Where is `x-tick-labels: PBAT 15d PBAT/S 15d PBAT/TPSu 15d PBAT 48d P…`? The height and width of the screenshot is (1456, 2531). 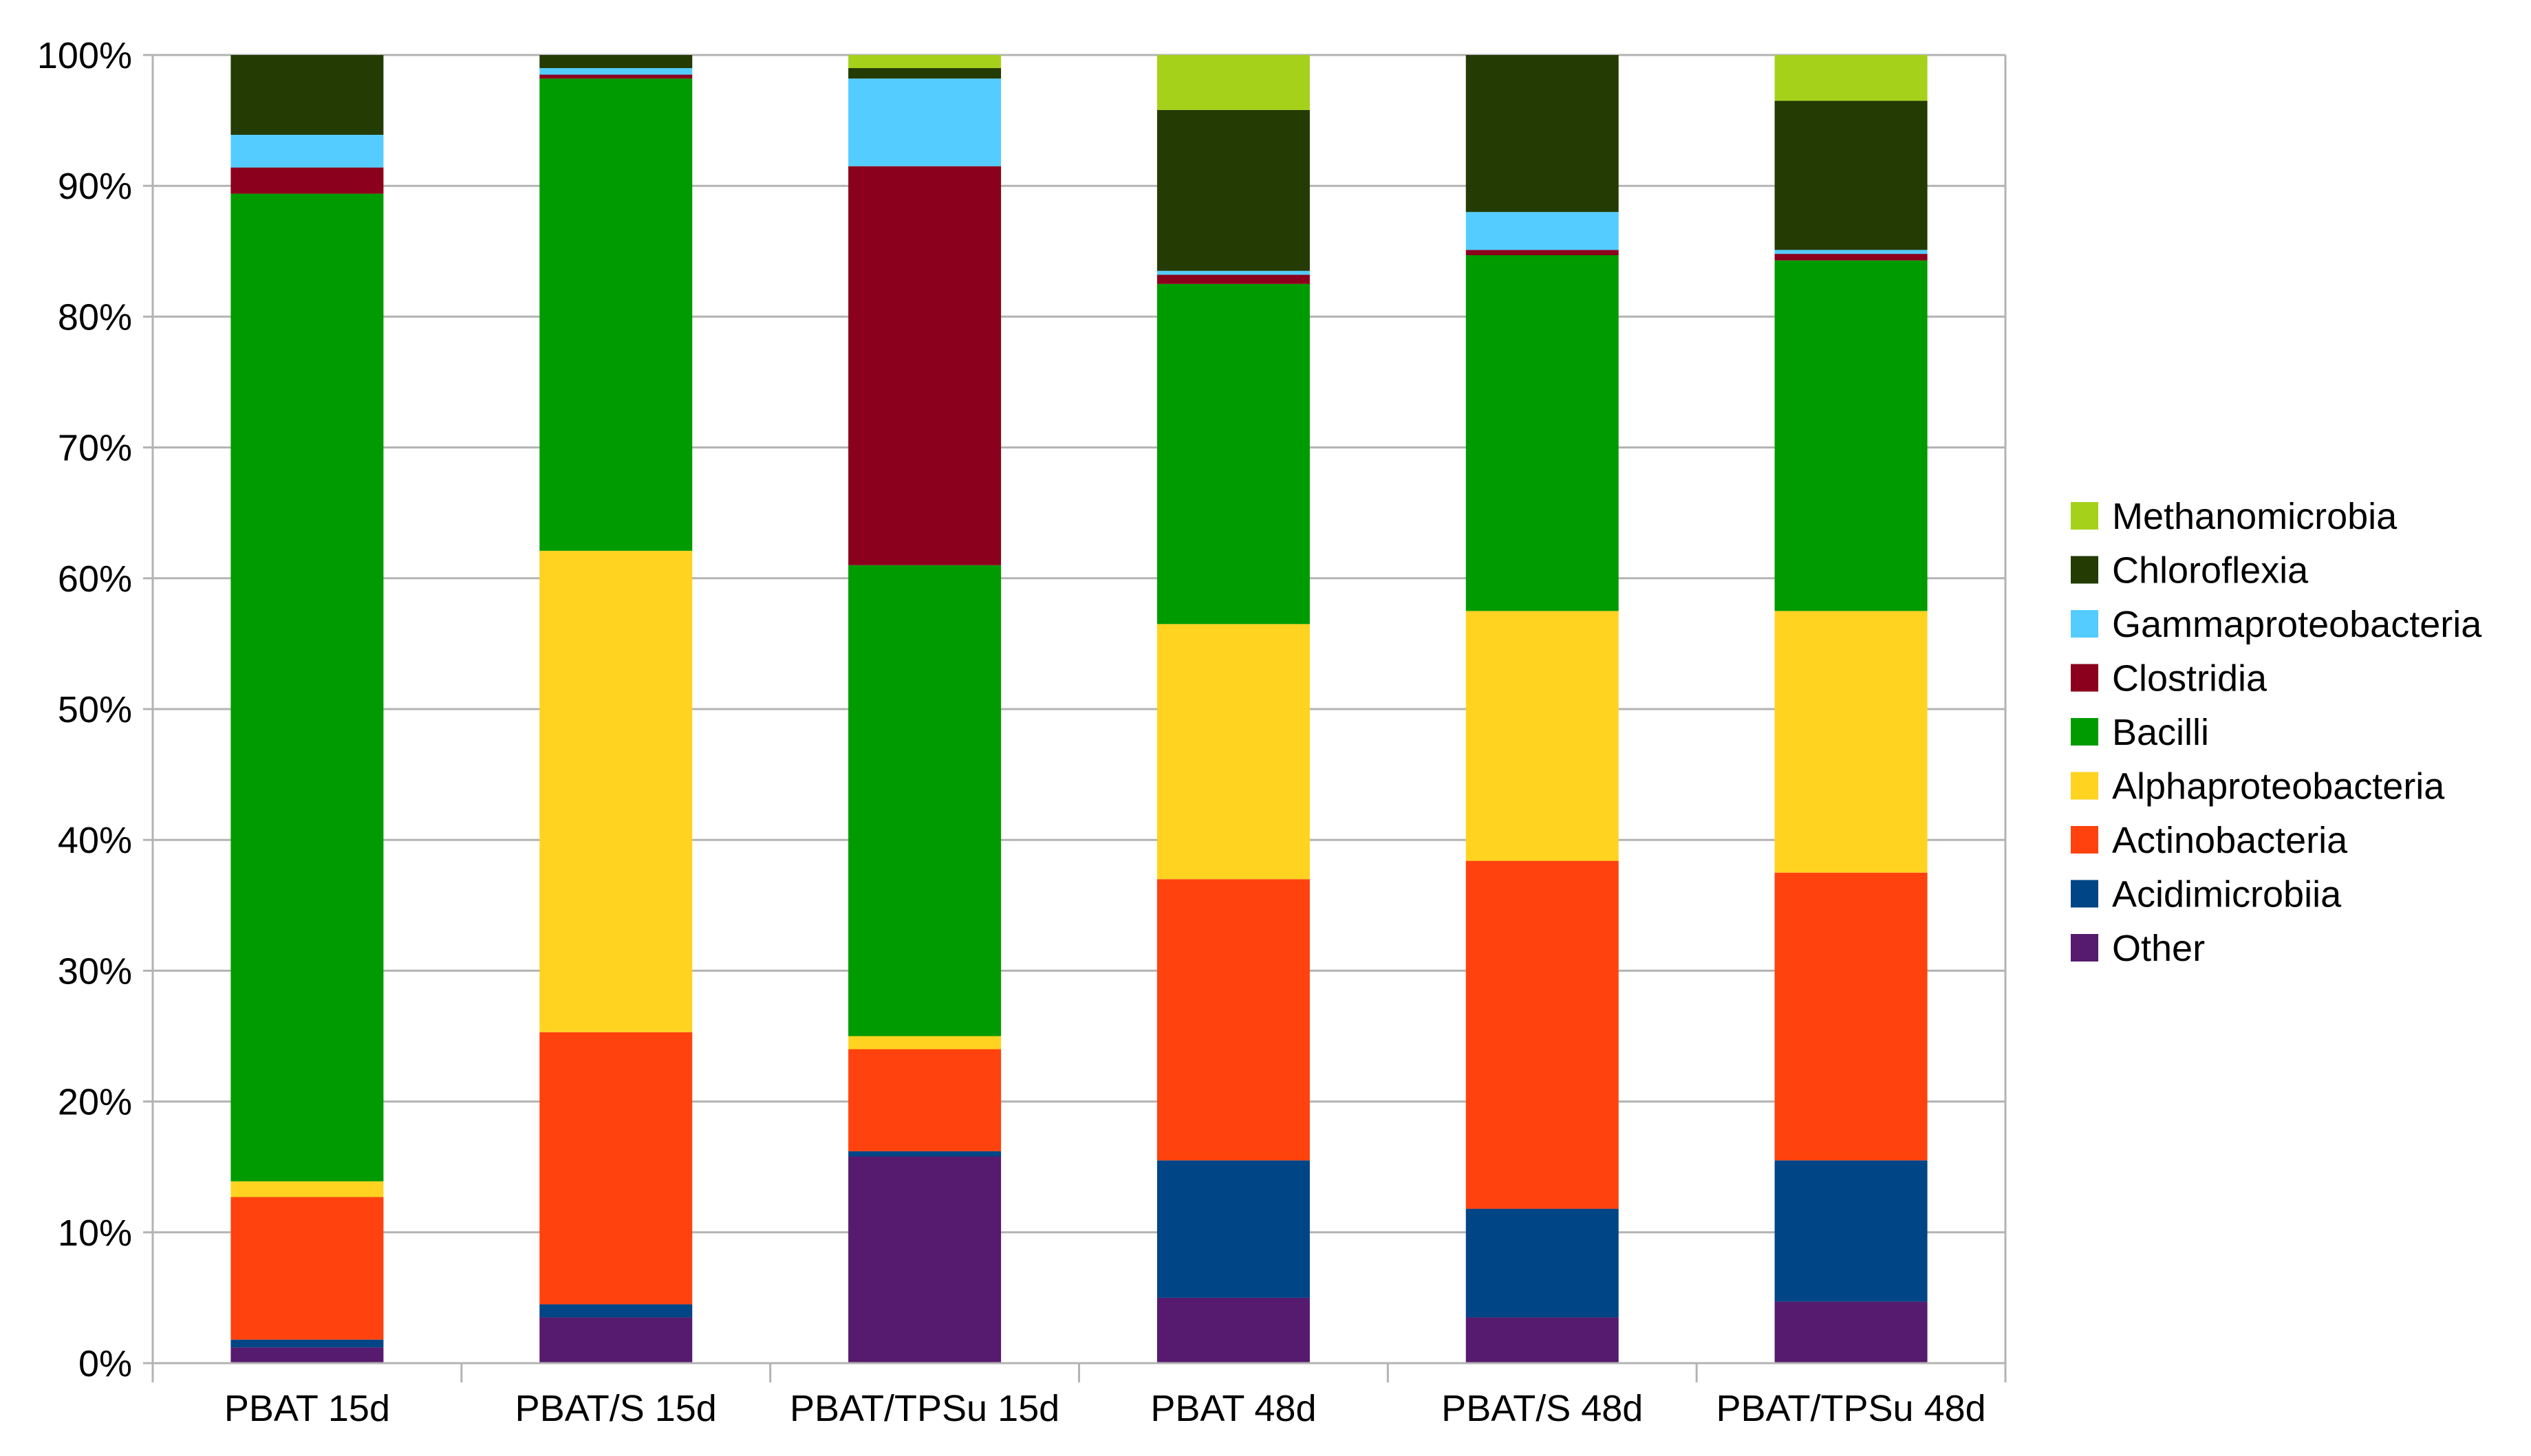 x-tick-labels: PBAT 15d PBAT/S 15d PBAT/TPSu 15d PBAT 48d P… is located at coordinates (1105, 1408).